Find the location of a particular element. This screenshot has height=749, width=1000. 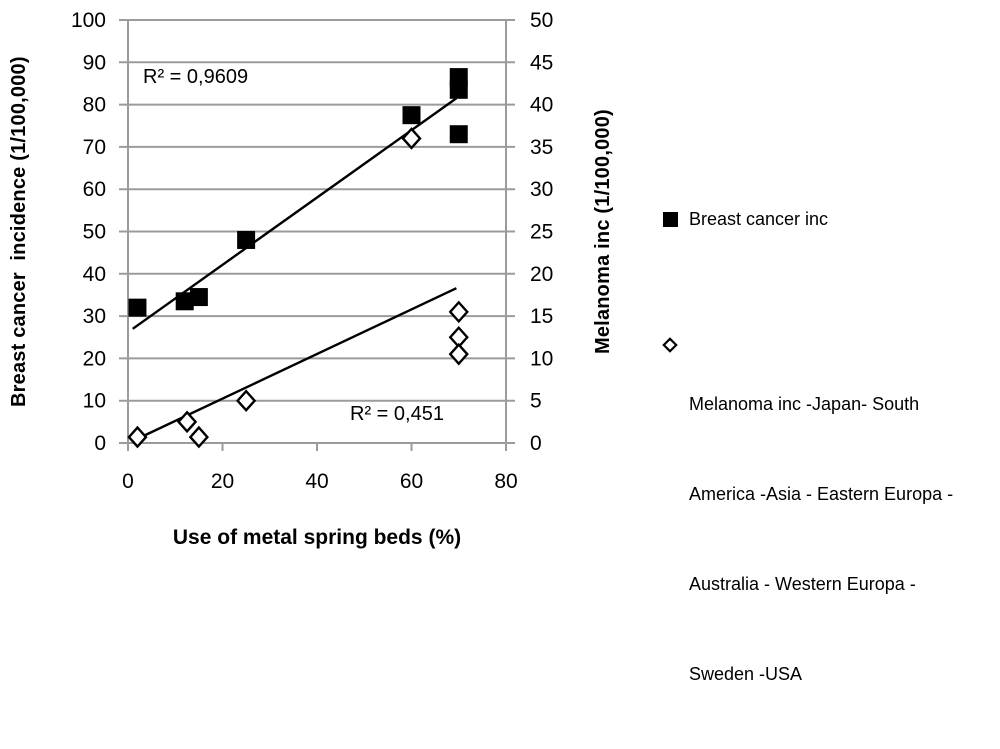

y-axis-tick-label-right: 20 is located at coordinates (541, 274).